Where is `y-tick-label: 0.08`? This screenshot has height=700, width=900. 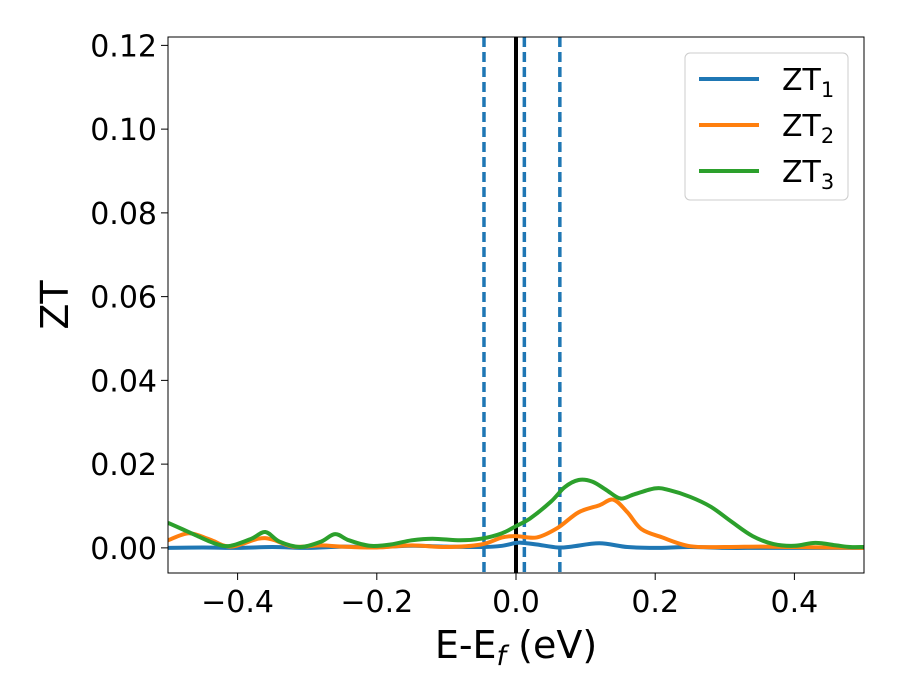
y-tick-label: 0.08 is located at coordinates (123, 214).